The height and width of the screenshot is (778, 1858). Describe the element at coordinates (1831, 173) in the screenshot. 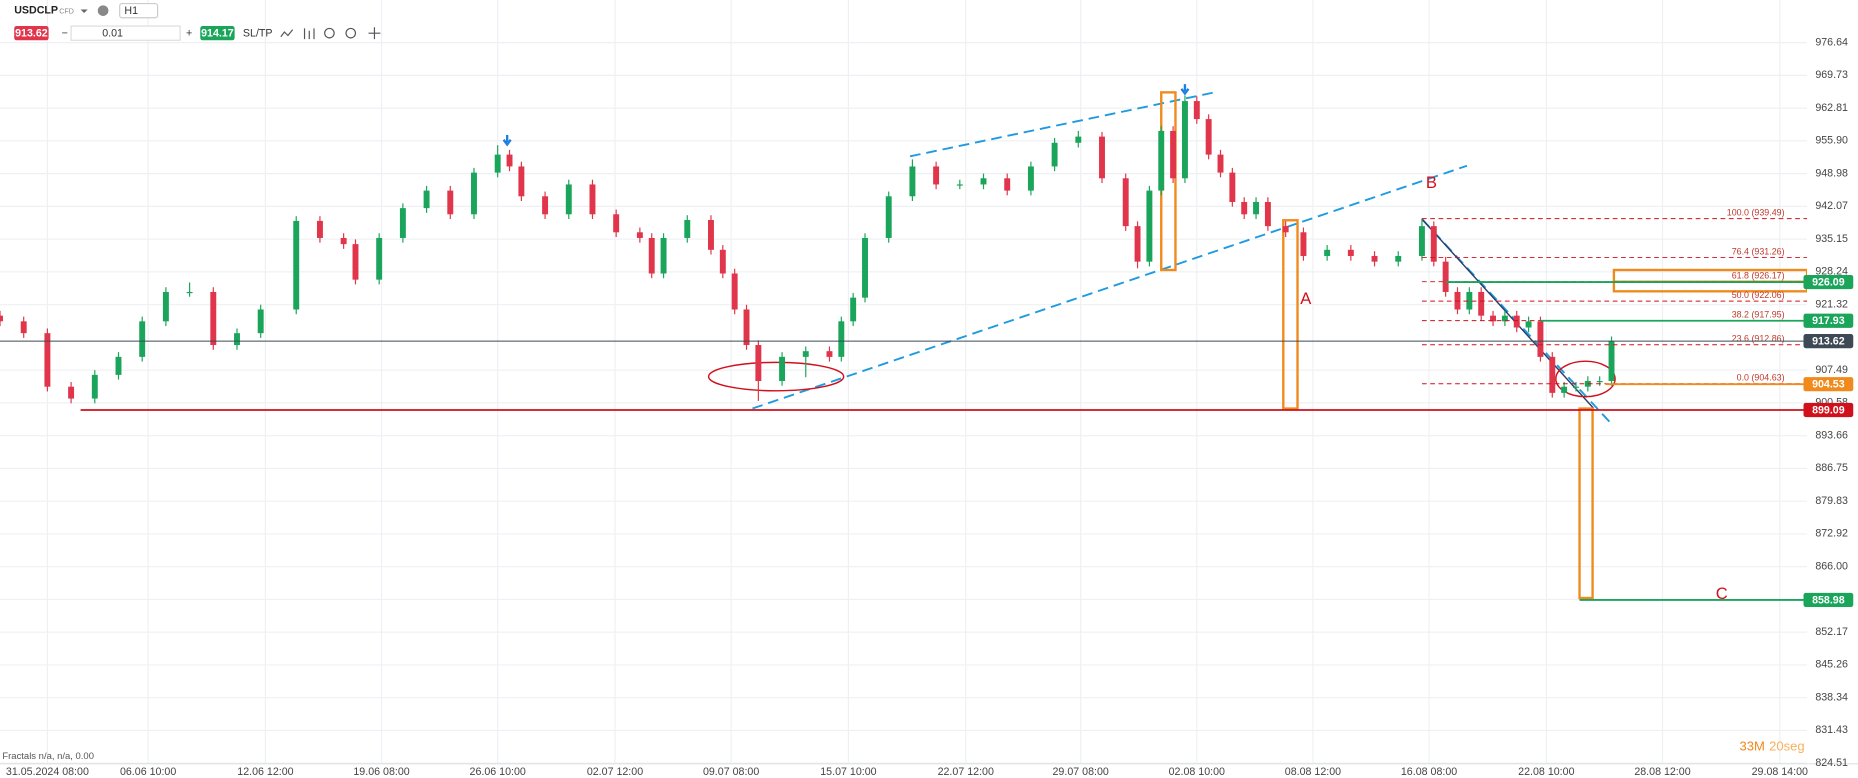

I see `y-tick-label: 948.98` at that location.